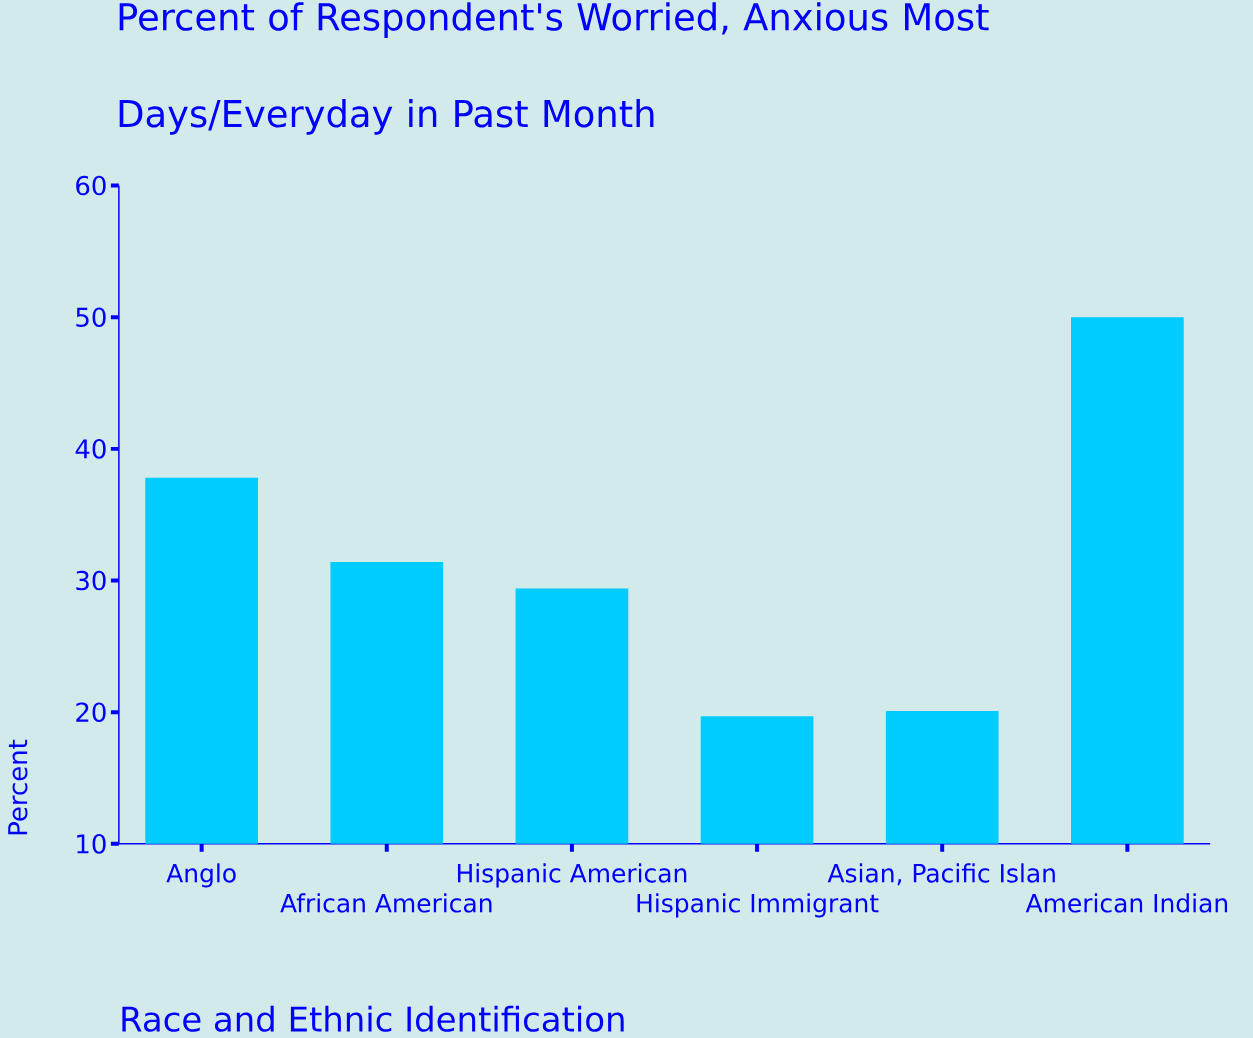  Describe the element at coordinates (18, 787) in the screenshot. I see `y-axis-title: Percent` at that location.